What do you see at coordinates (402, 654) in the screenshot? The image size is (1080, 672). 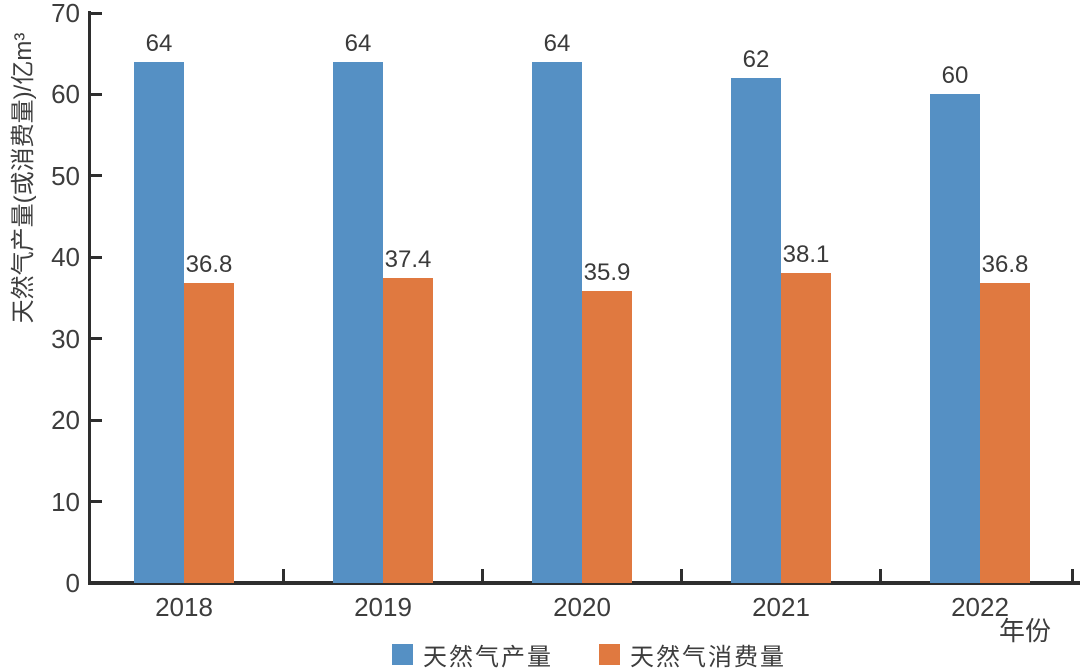 I see `production-color-swatch` at bounding box center [402, 654].